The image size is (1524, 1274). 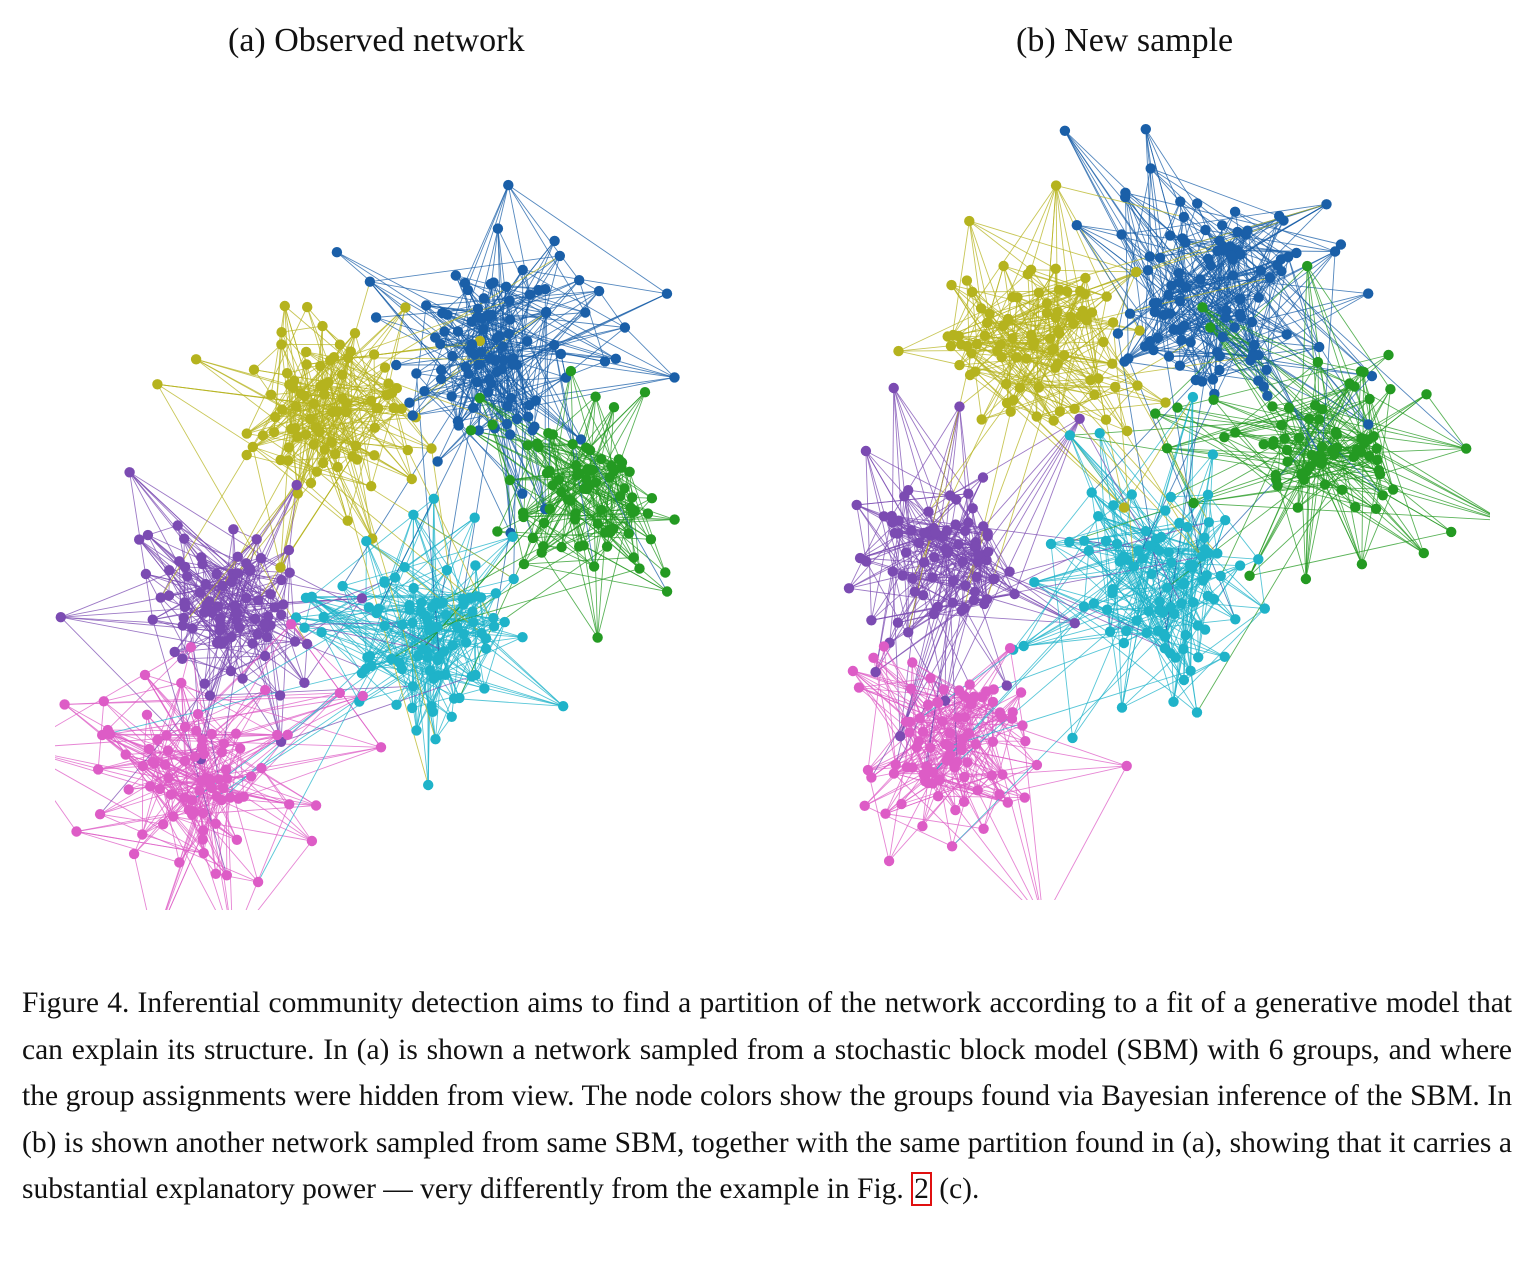 I want to click on group-purple-nodes, so click(x=211, y=616).